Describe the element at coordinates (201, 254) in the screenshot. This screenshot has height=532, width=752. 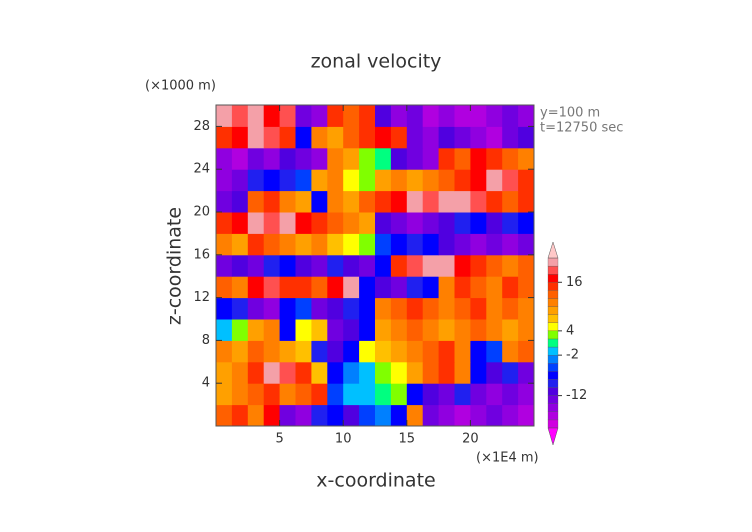
I see `y-tick-label: 16` at that location.